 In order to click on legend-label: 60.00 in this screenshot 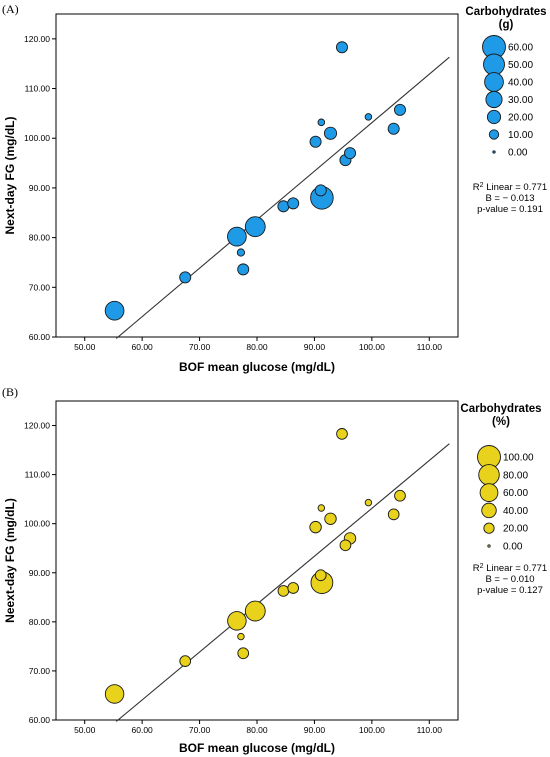, I will do `click(520, 48)`.